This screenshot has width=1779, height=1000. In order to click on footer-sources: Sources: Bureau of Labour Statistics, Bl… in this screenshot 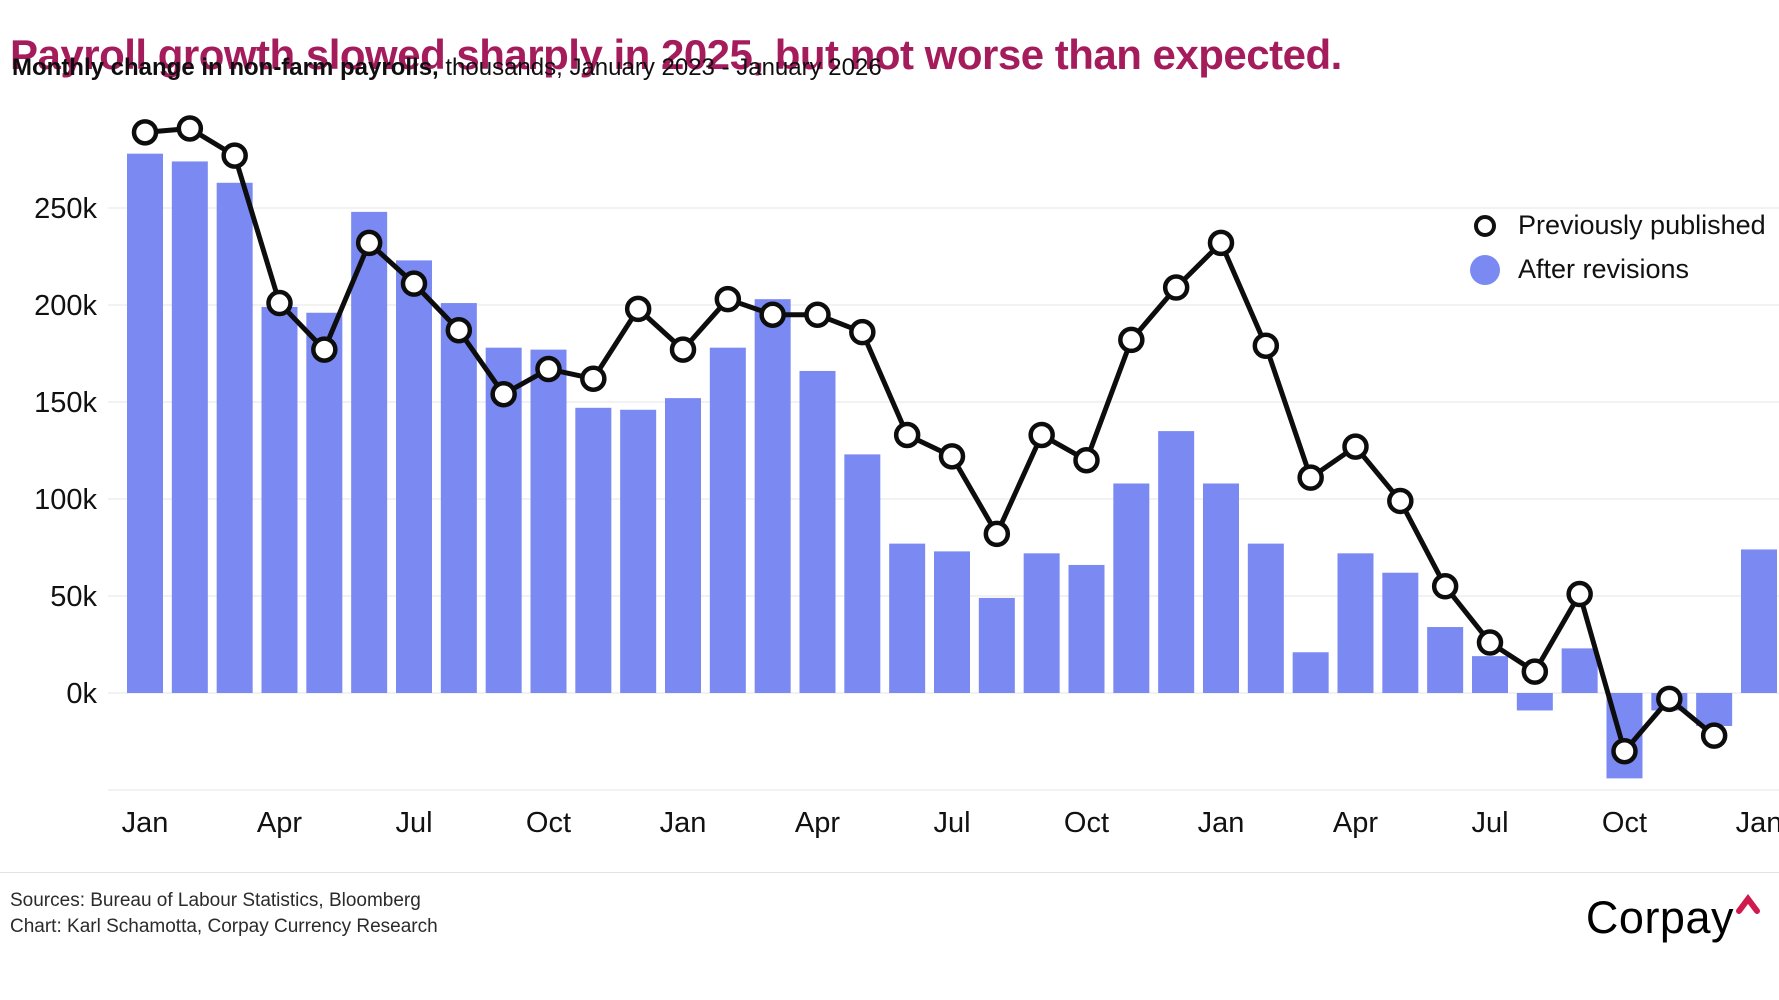, I will do `click(215, 900)`.